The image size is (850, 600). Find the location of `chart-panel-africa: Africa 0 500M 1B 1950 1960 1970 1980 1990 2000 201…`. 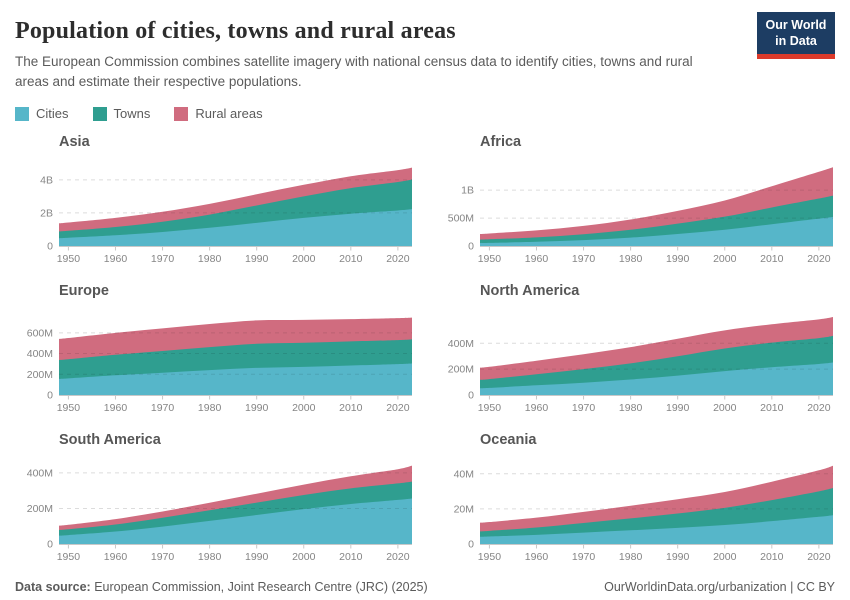

chart-panel-africa: Africa 0 500M 1B 1950 1960 1970 1980 1990 2000 201… is located at coordinates (635, 198).